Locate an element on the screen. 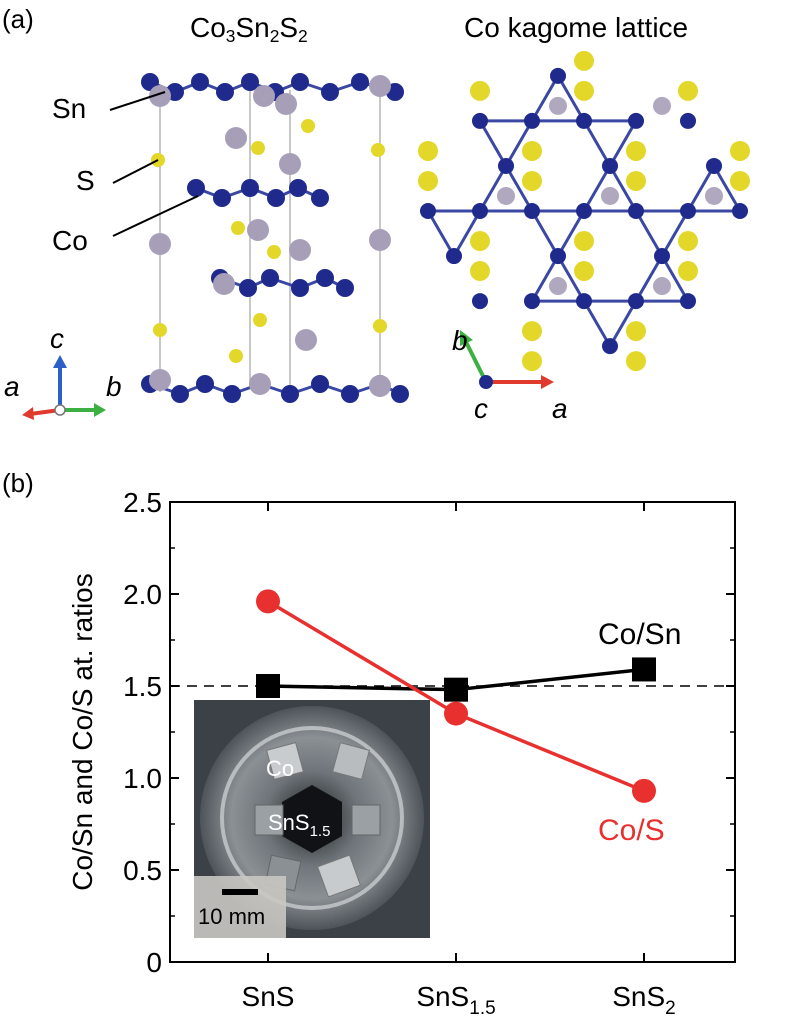  co-s-marker is located at coordinates (456, 713).